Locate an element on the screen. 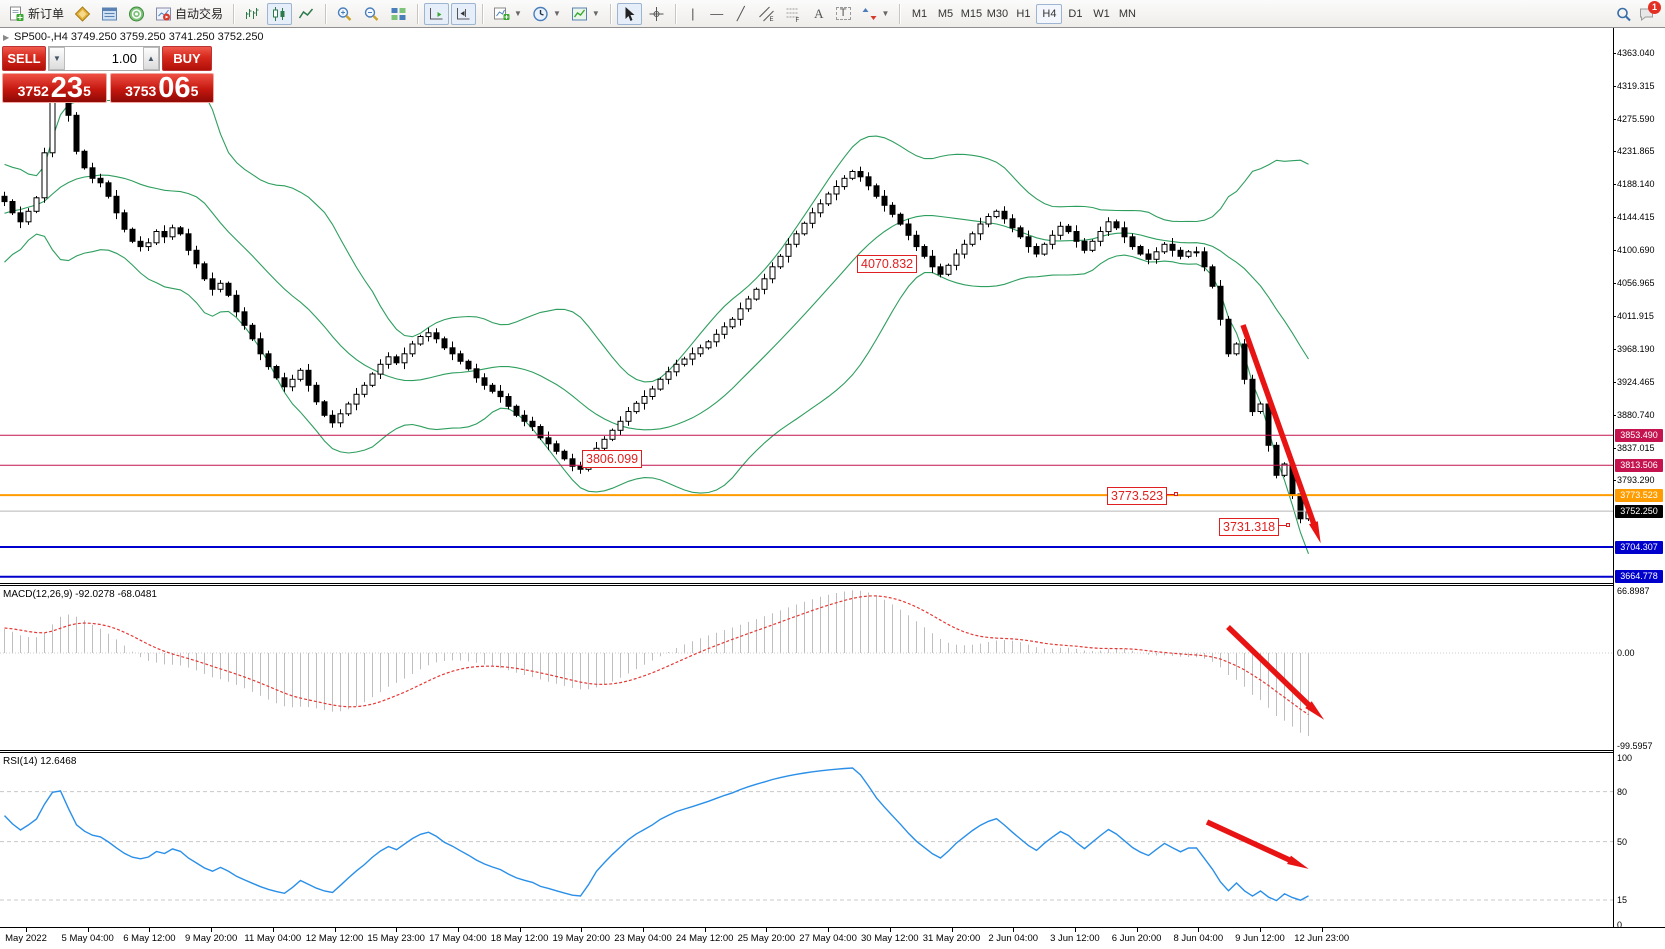 The width and height of the screenshot is (1665, 949). data-window-button is located at coordinates (136, 14).